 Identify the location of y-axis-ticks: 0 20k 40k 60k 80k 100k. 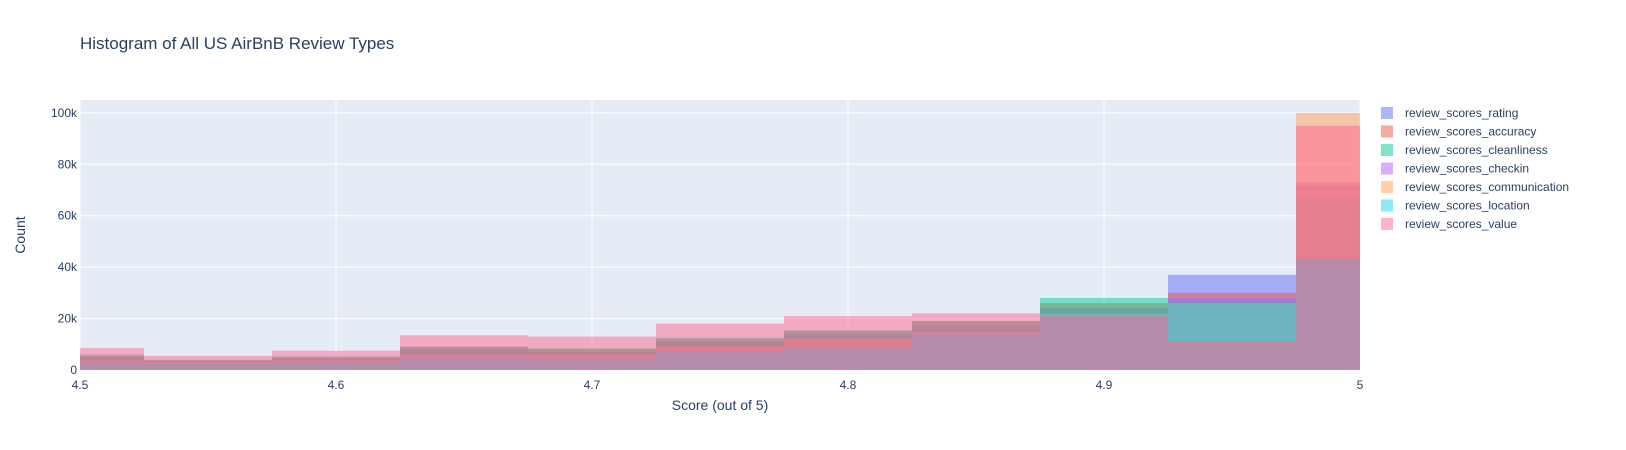
(64, 241).